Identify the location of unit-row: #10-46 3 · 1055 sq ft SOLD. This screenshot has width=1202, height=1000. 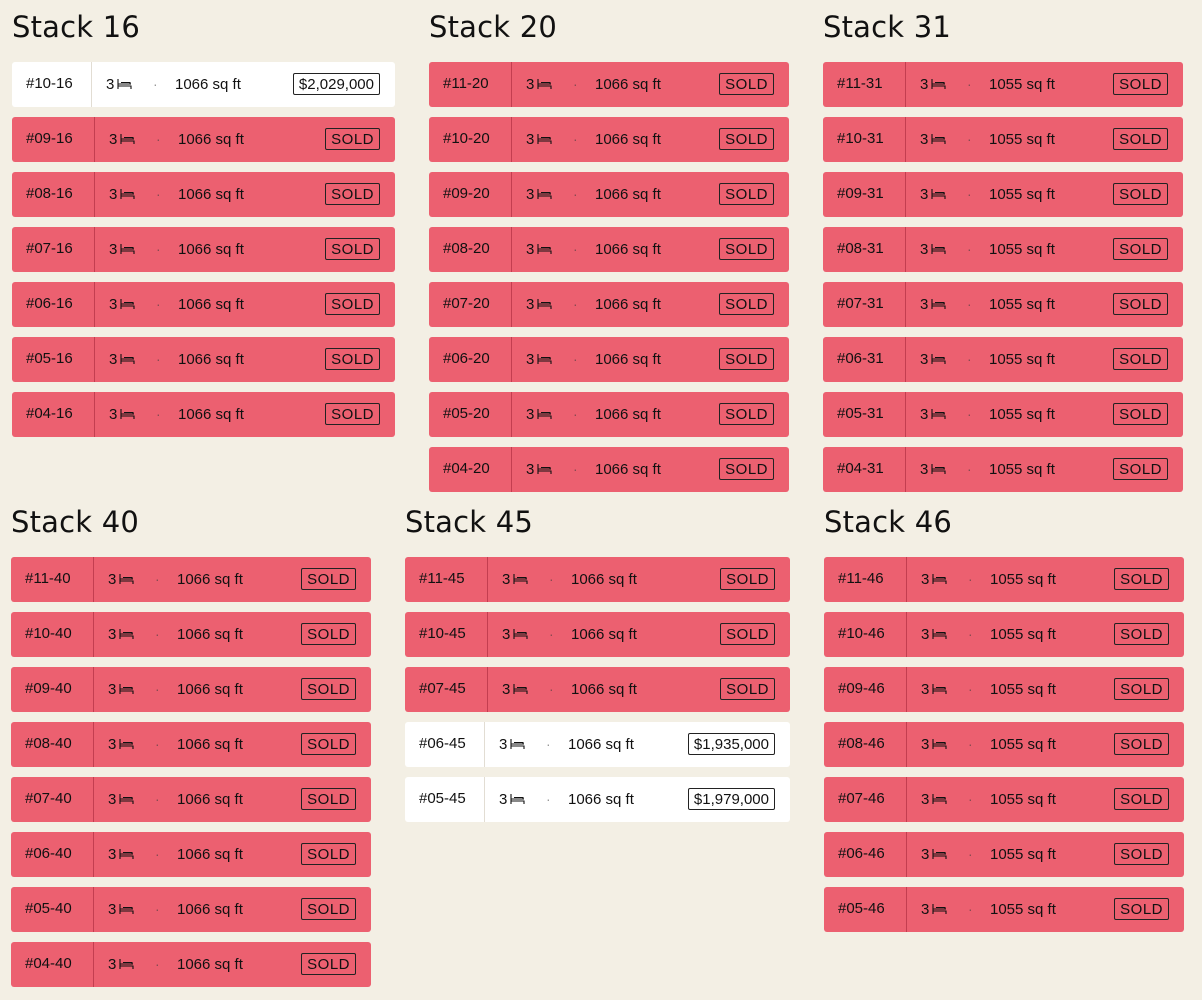
(1004, 634).